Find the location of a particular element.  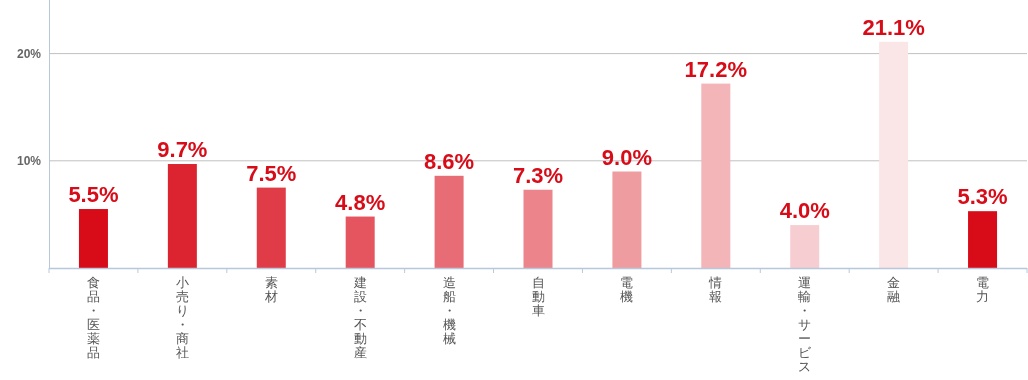

data-label: 7.3% is located at coordinates (538, 175).